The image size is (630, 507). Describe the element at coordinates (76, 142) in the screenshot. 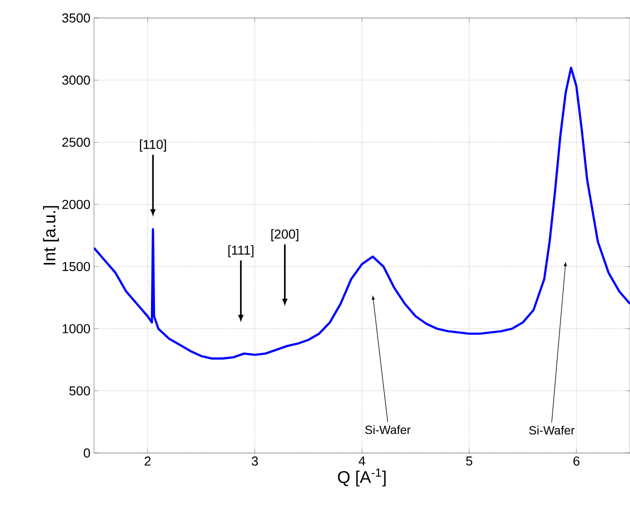

I see `y-tick-label: 2500` at that location.